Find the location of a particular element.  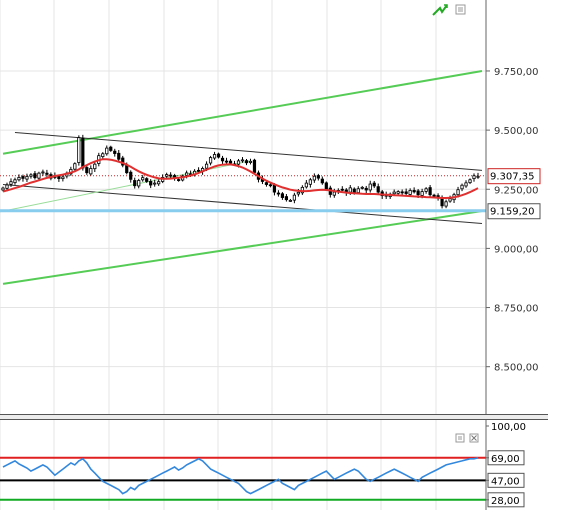

close-icon is located at coordinates (474, 438).